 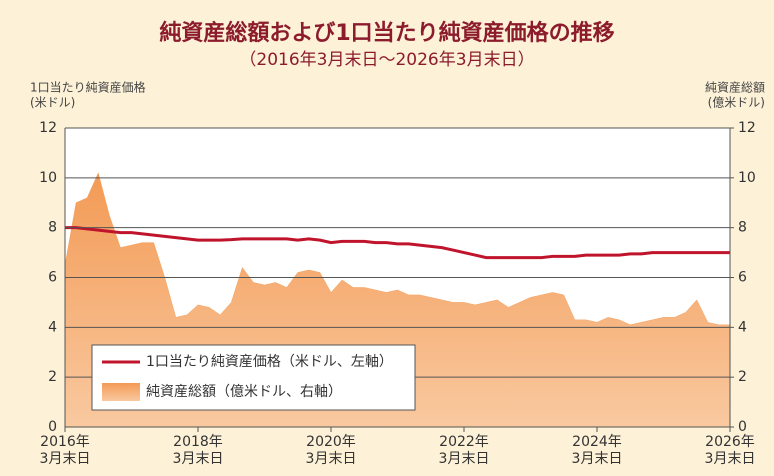 I want to click on x-tick-label: 2022年, so click(x=464, y=442).